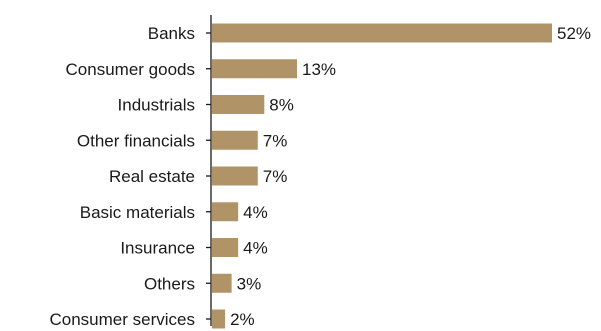 Image resolution: width=601 pixels, height=331 pixels. I want to click on bar-consumer-services, so click(219, 319).